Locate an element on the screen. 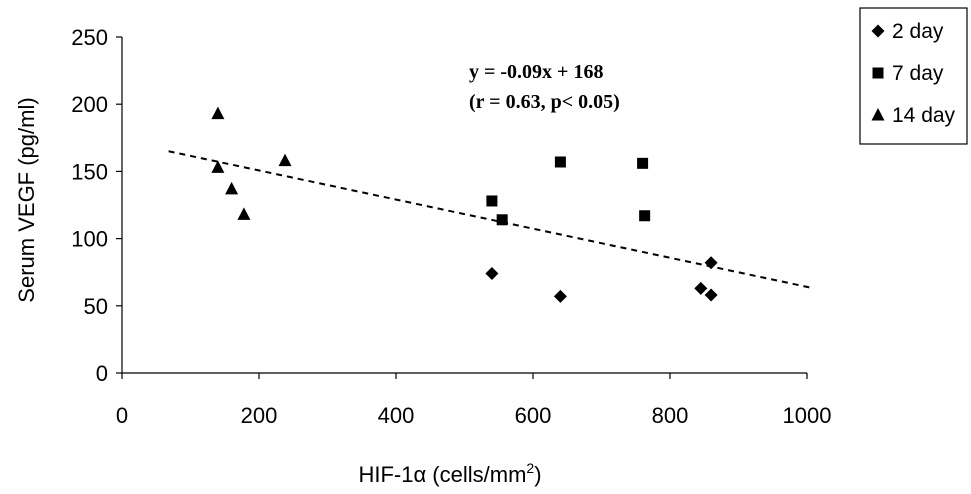 The image size is (971, 494). y-axis: 0 50 100 150 200 250 is located at coordinates (97, 205).